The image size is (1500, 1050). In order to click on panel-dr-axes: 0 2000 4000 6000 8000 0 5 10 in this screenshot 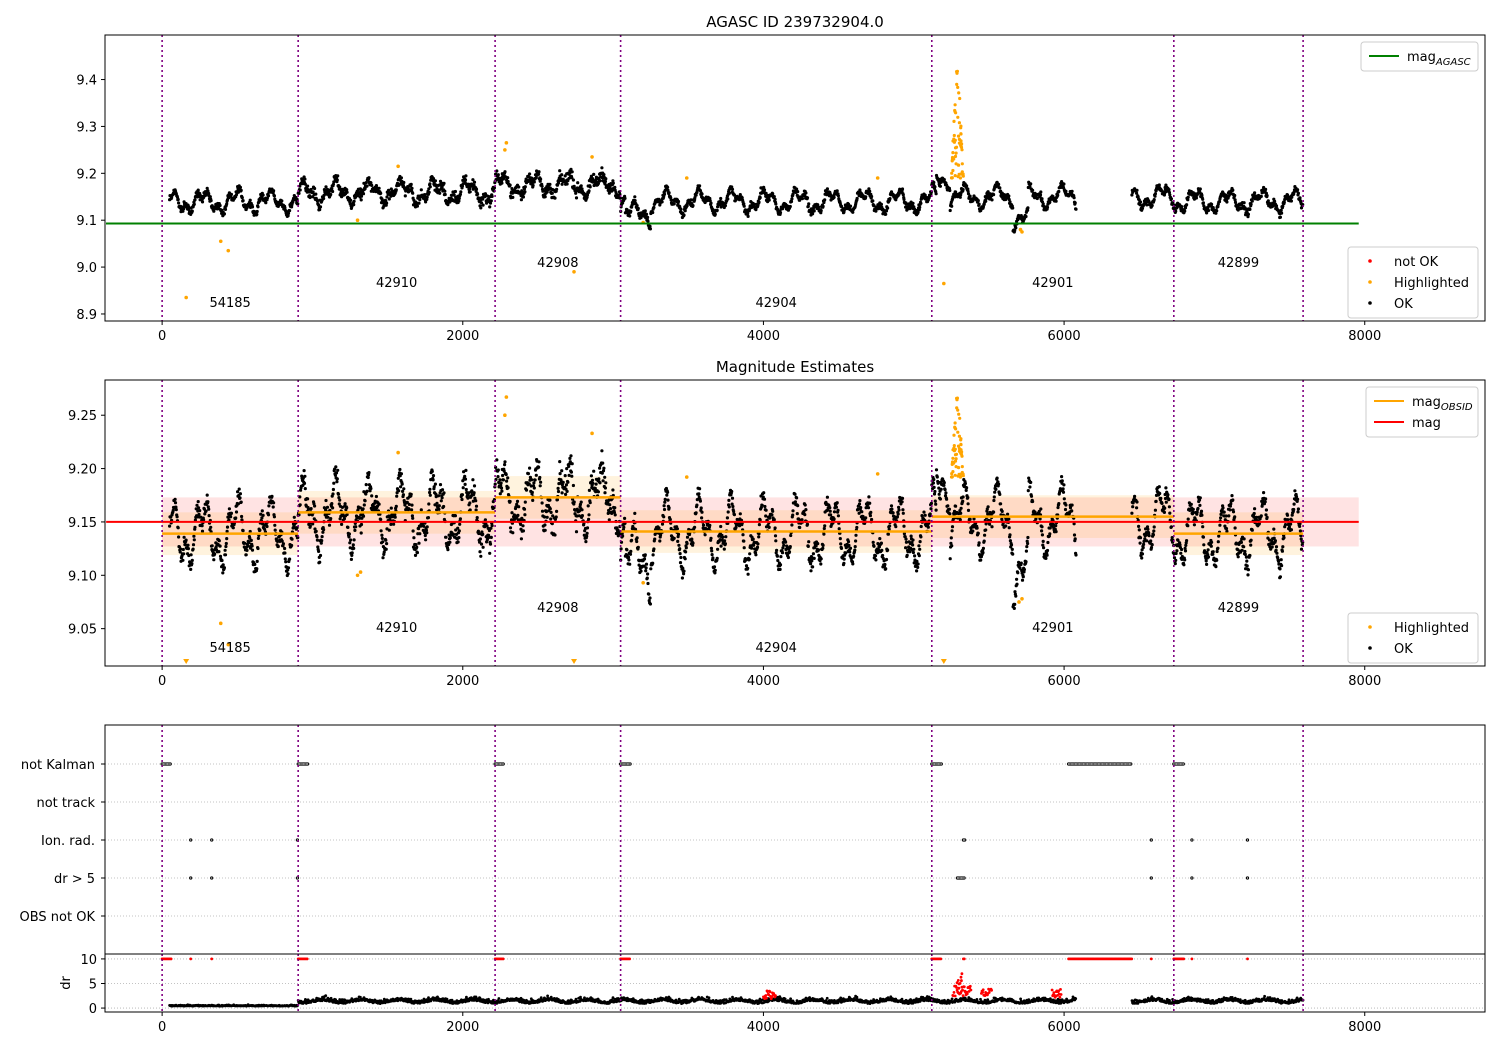, I will do `click(730, 994)`.